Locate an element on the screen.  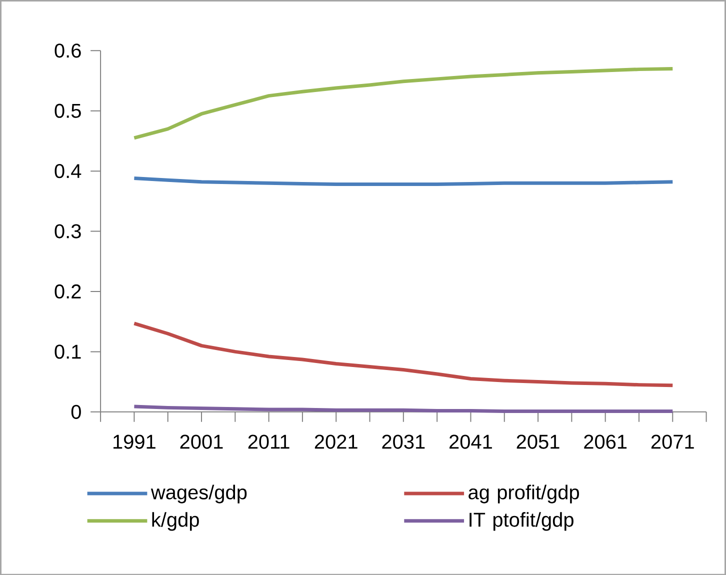
y-tick-label: 0.5 is located at coordinates (67, 111).